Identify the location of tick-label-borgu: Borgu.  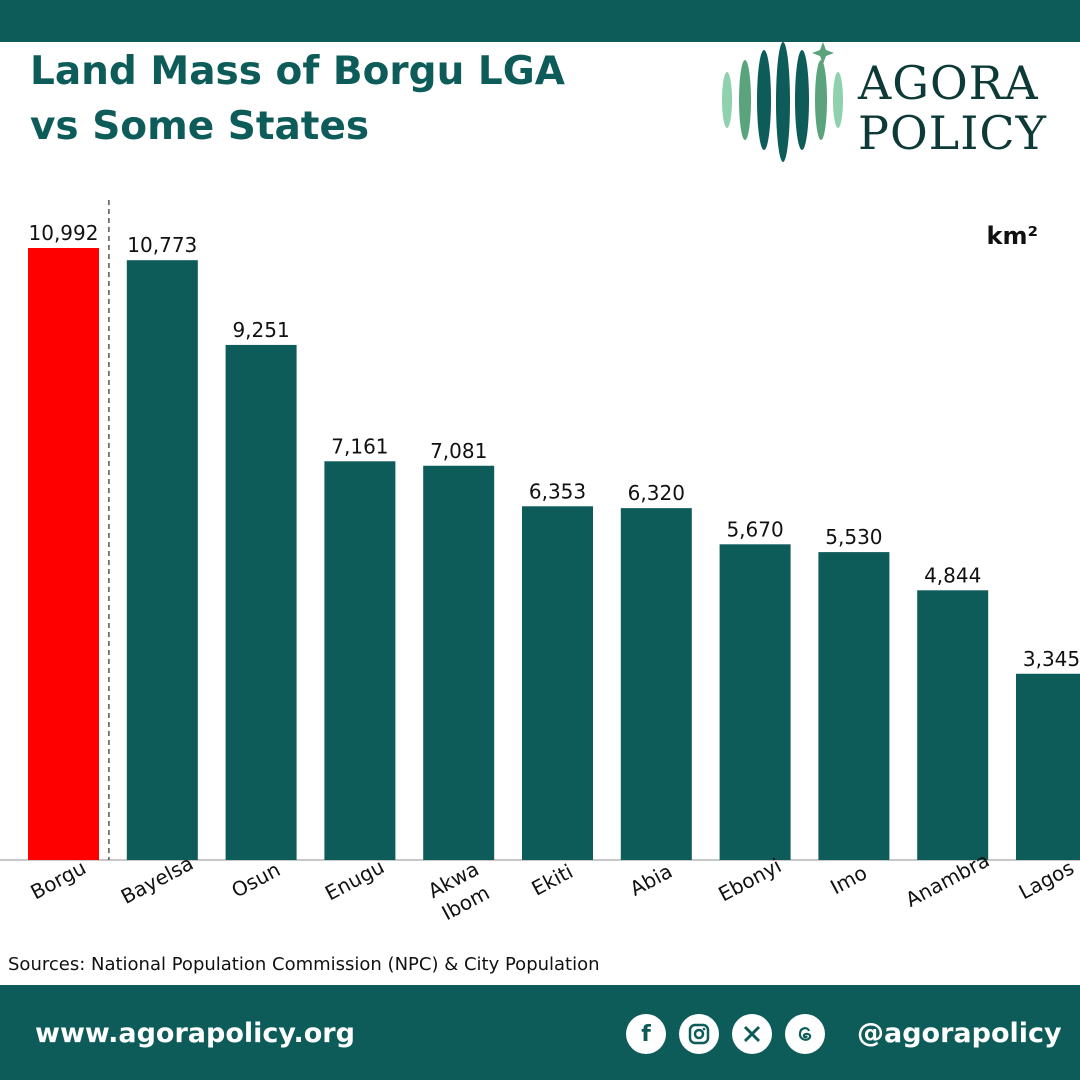
(58, 879).